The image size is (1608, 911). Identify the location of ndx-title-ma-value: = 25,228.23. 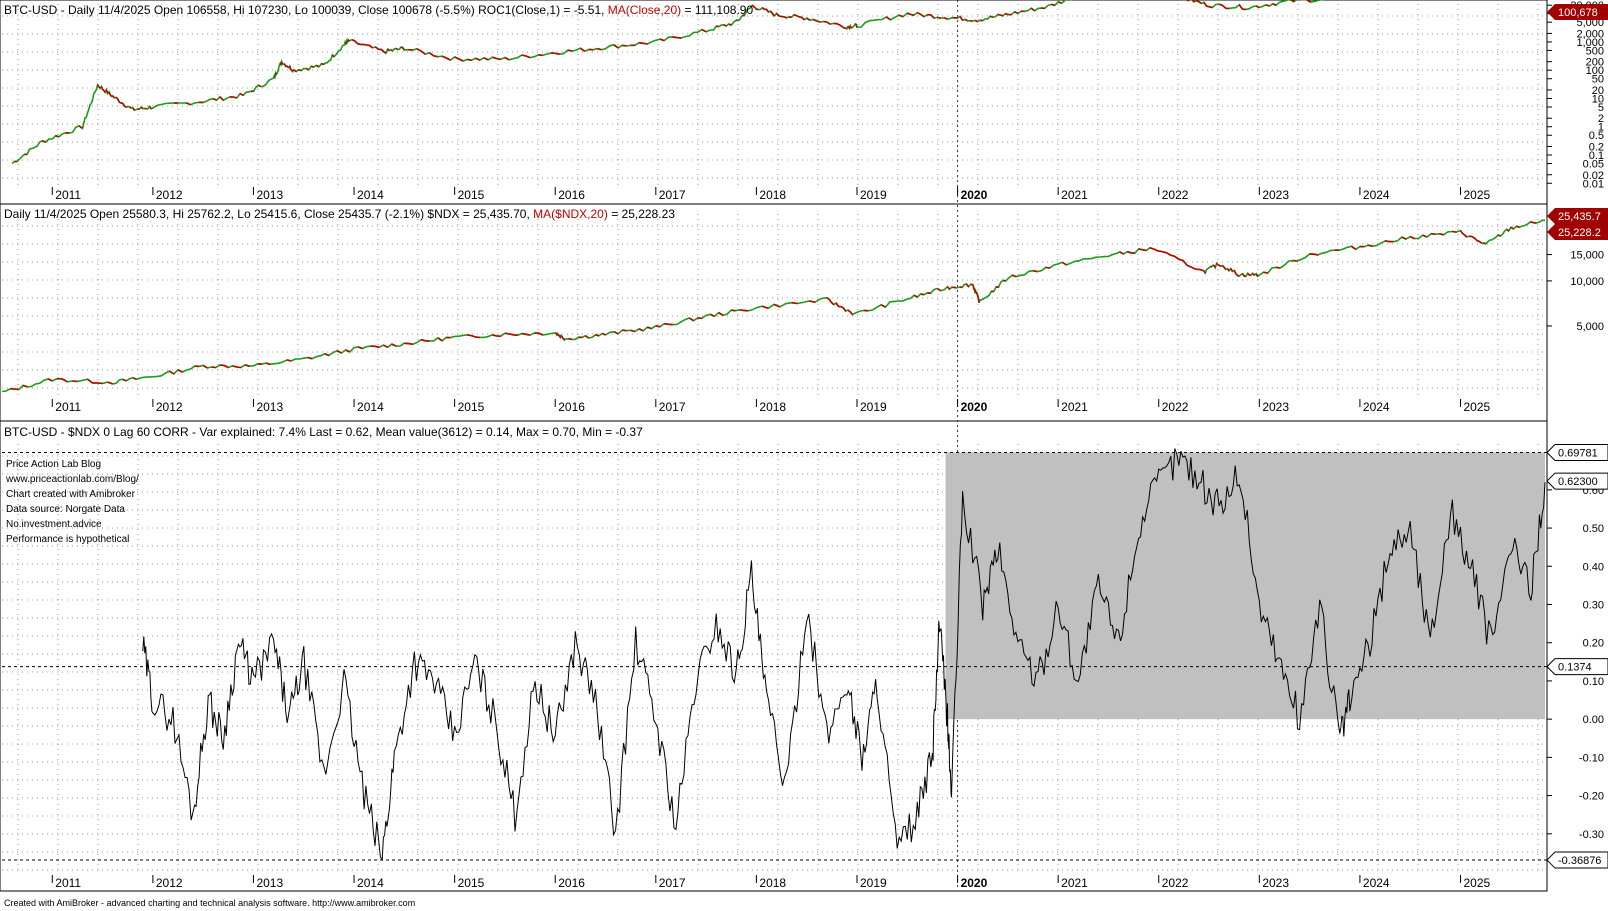
(643, 214).